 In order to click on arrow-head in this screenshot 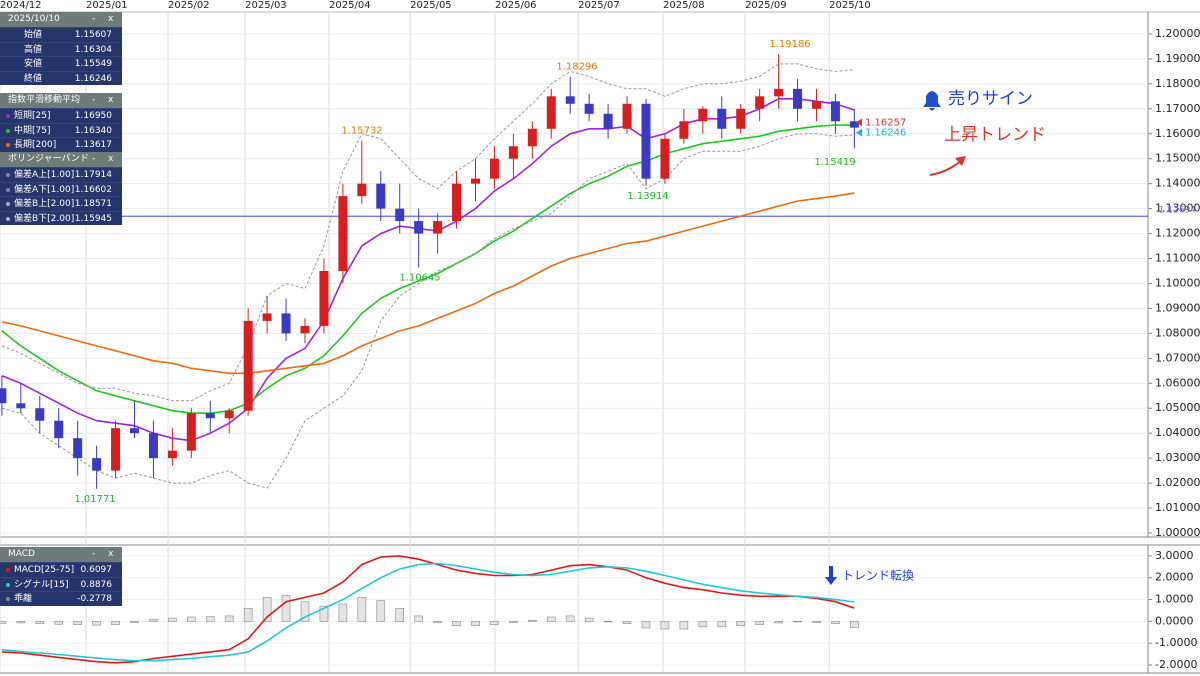, I will do `click(960, 161)`.